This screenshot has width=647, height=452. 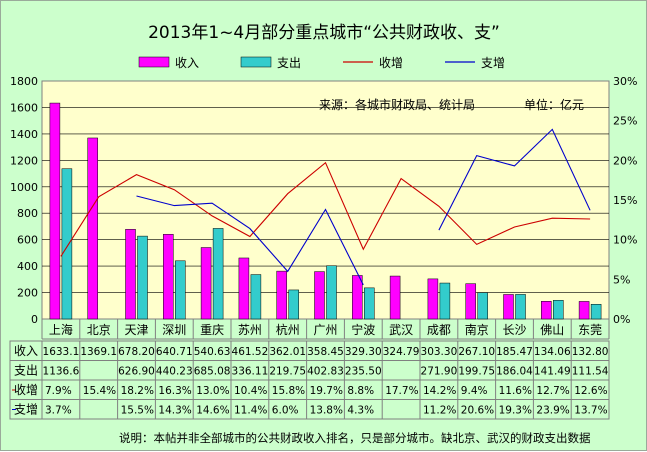 I want to click on source-note: 来源：各城市财政局、统计局, so click(x=397, y=104).